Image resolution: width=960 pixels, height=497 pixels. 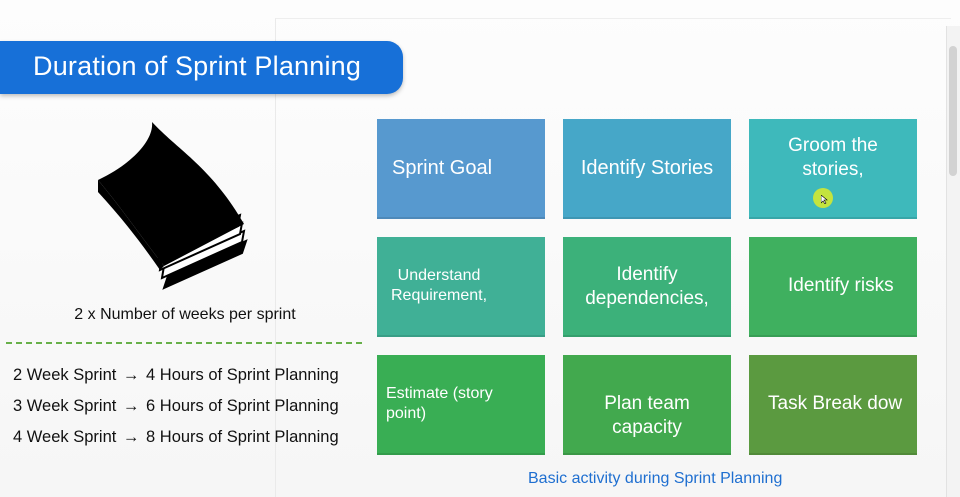 What do you see at coordinates (406, 413) in the screenshot?
I see `tile-text: point)` at bounding box center [406, 413].